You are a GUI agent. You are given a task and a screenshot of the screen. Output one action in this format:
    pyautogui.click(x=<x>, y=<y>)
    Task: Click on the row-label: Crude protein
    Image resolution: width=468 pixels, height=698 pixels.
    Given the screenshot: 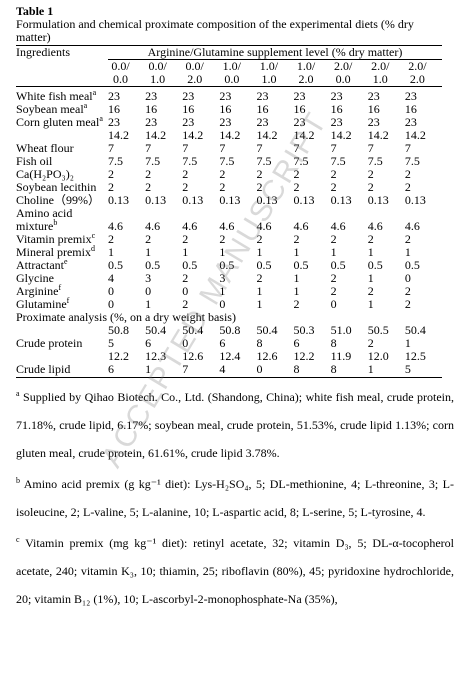 What is the action you would take?
    pyautogui.click(x=49, y=343)
    